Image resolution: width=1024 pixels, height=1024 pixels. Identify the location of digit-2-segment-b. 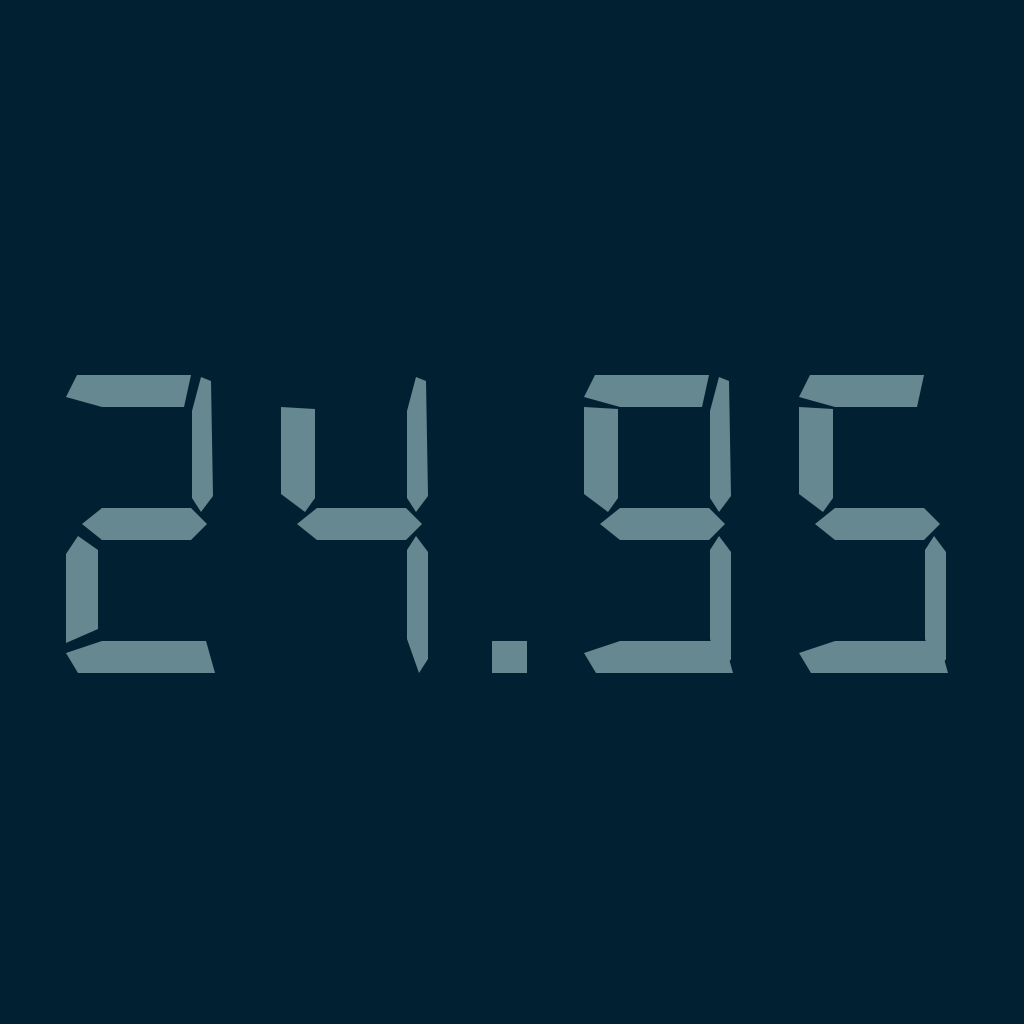
(720, 444).